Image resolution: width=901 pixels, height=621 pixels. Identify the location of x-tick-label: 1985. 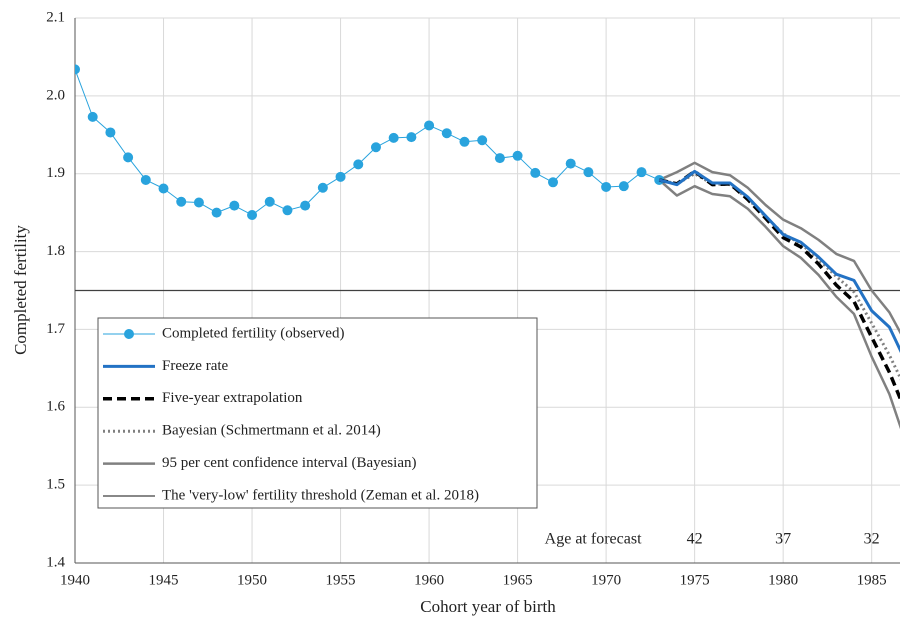
(872, 580).